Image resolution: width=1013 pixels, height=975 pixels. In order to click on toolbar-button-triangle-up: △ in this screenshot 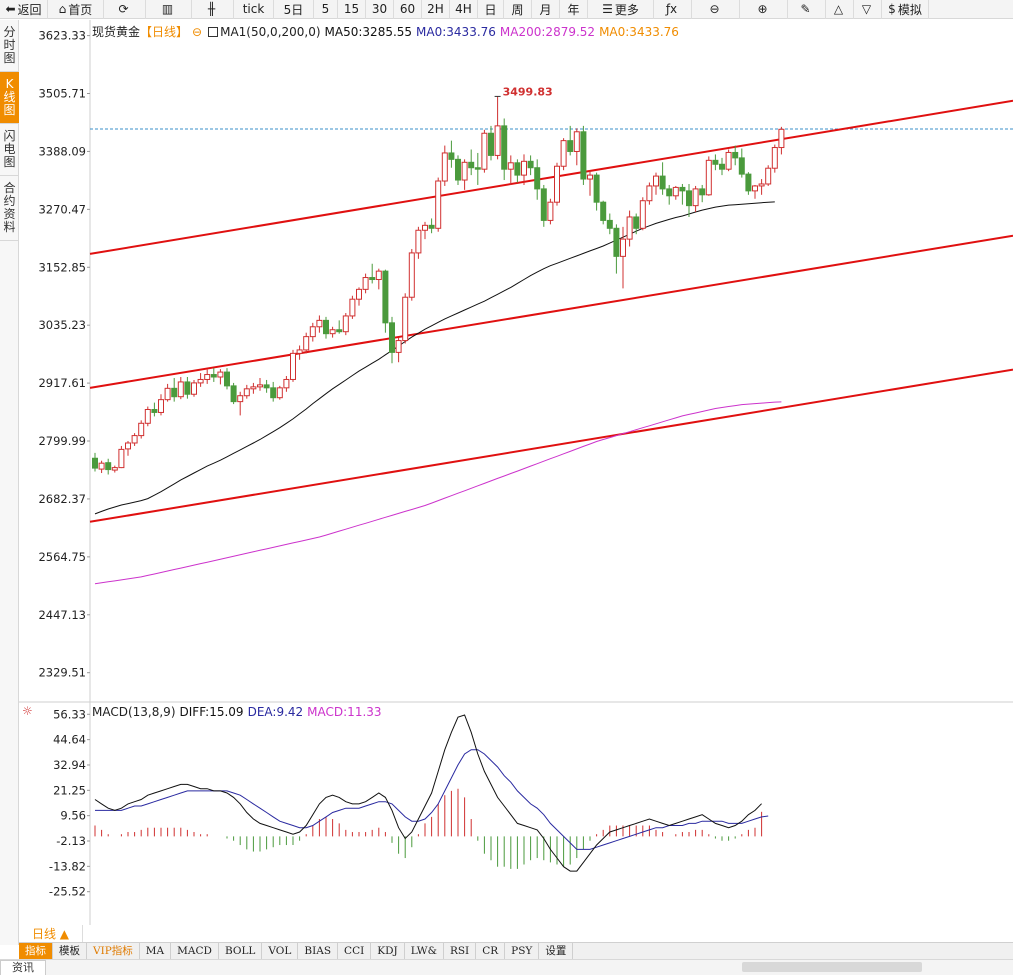, I will do `click(840, 9)`.